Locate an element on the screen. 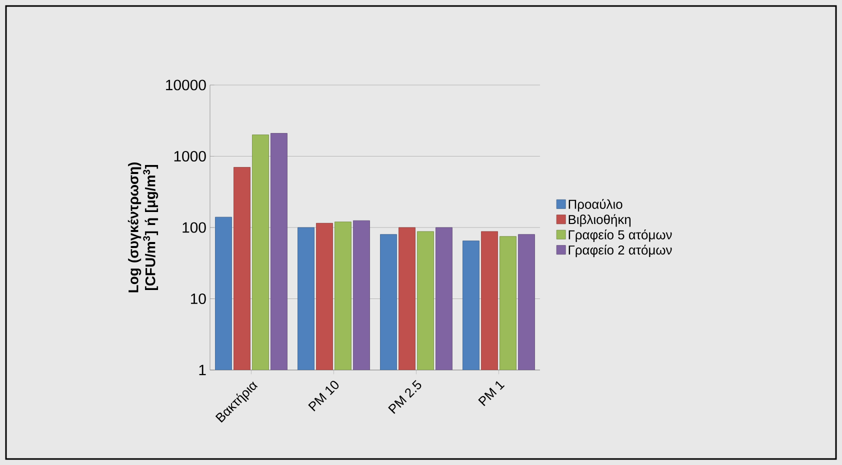 The image size is (842, 465). y-tick-label: 10 is located at coordinates (198, 298).